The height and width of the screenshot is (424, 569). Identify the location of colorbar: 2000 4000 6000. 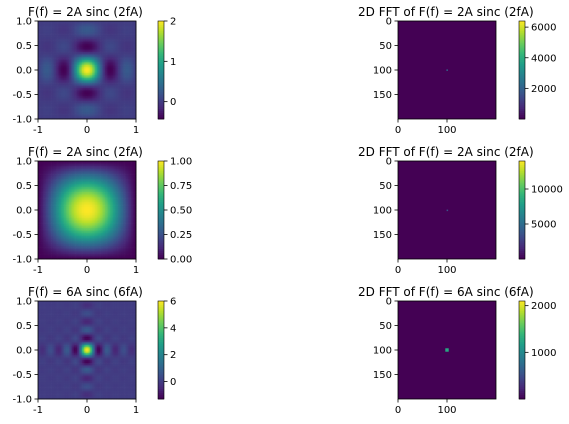
(537, 70).